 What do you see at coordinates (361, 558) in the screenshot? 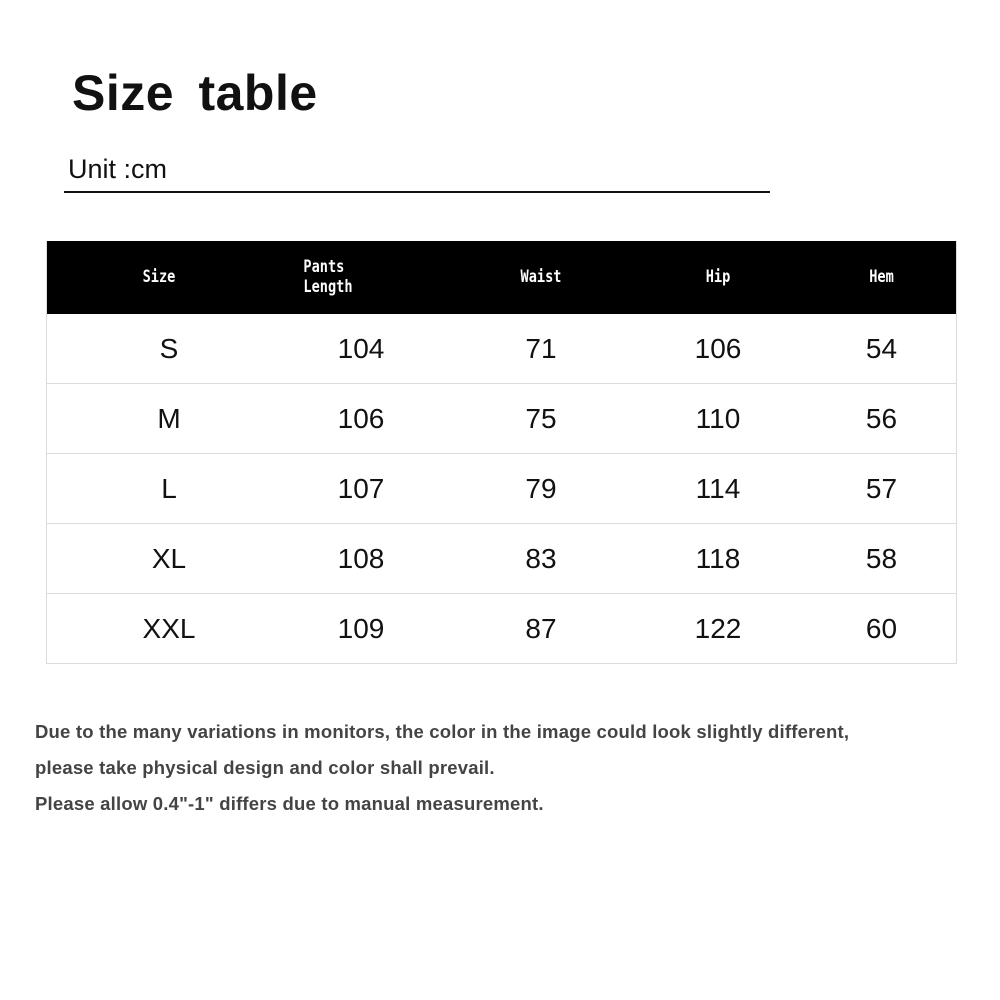
I see `cell-pants-length: 108` at bounding box center [361, 558].